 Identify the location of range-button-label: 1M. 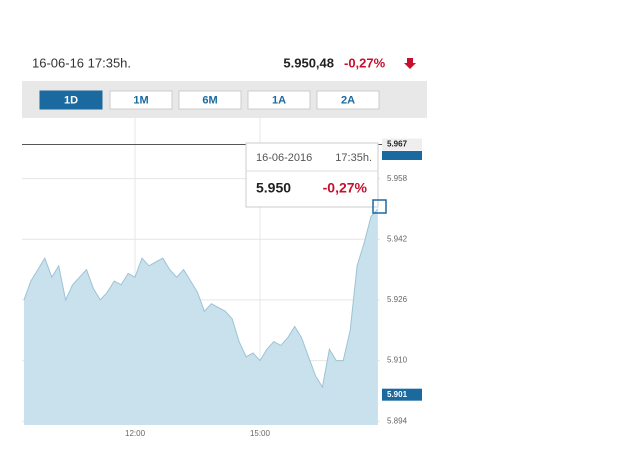
(140, 100).